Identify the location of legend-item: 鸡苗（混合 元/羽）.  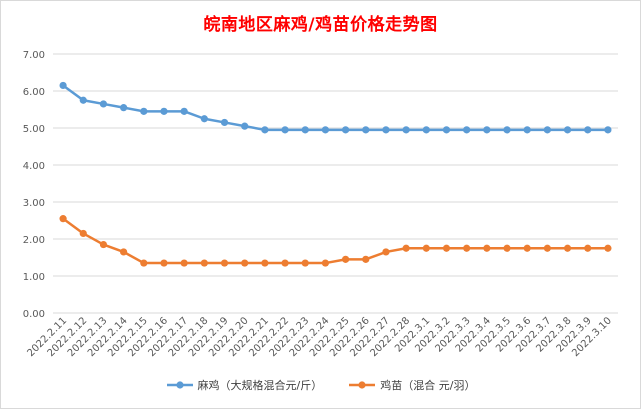
(411, 385).